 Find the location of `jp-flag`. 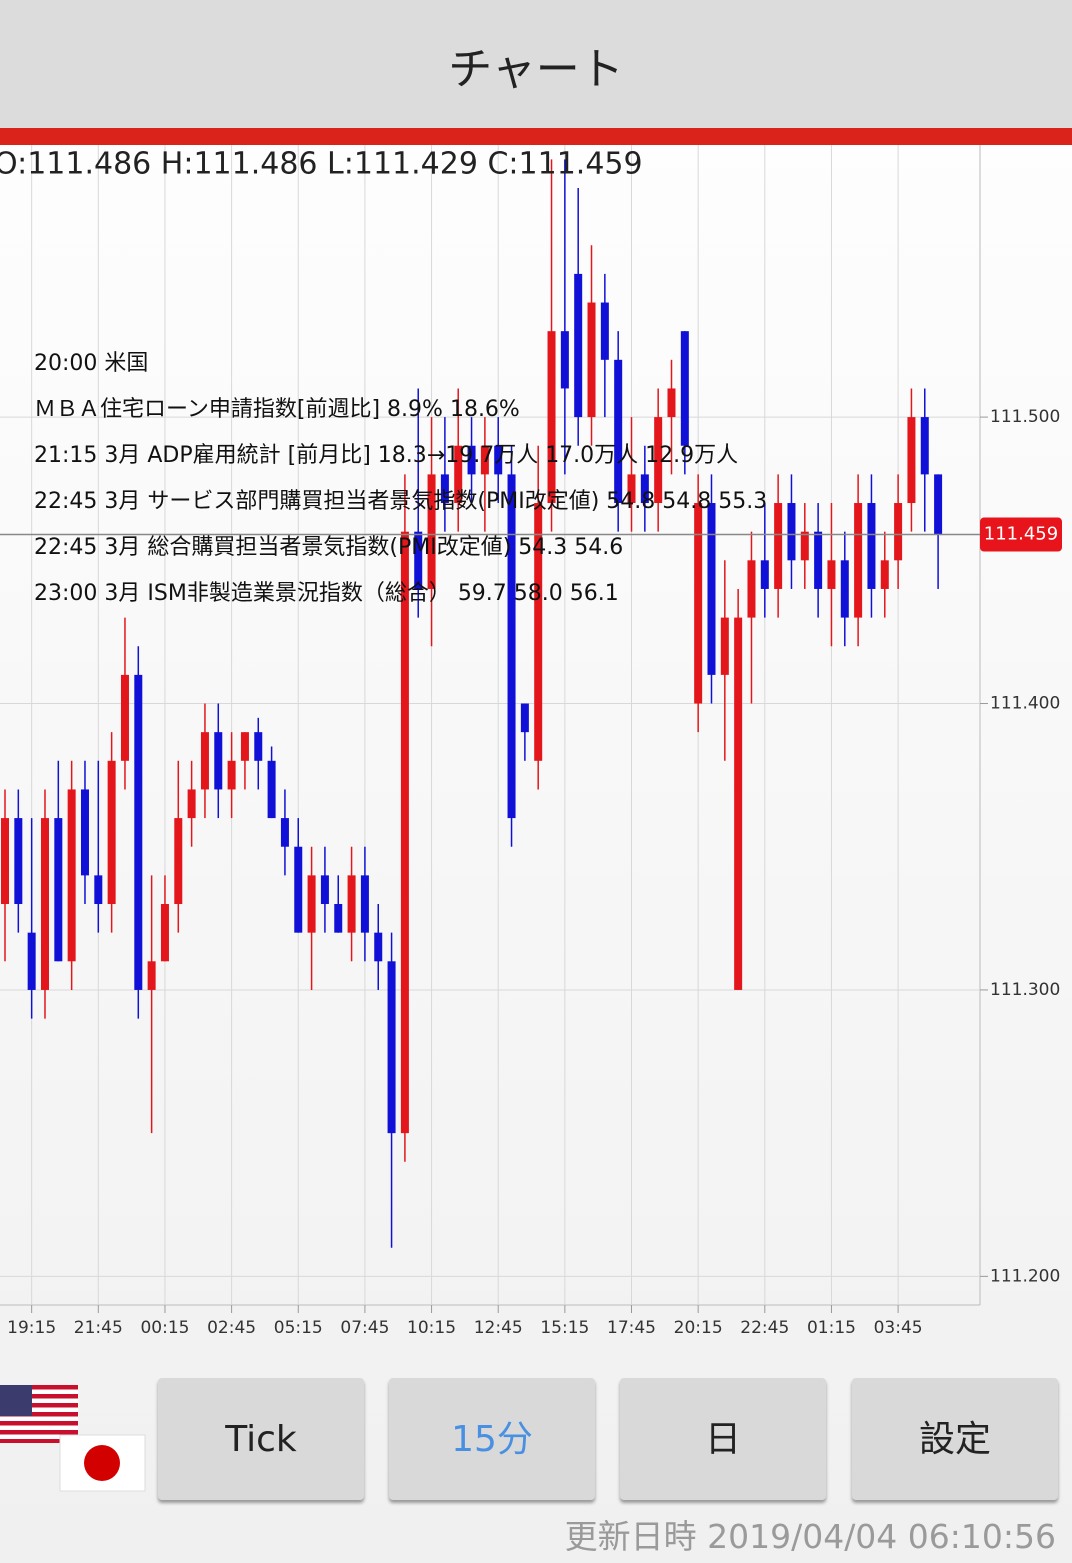

jp-flag is located at coordinates (102, 1463).